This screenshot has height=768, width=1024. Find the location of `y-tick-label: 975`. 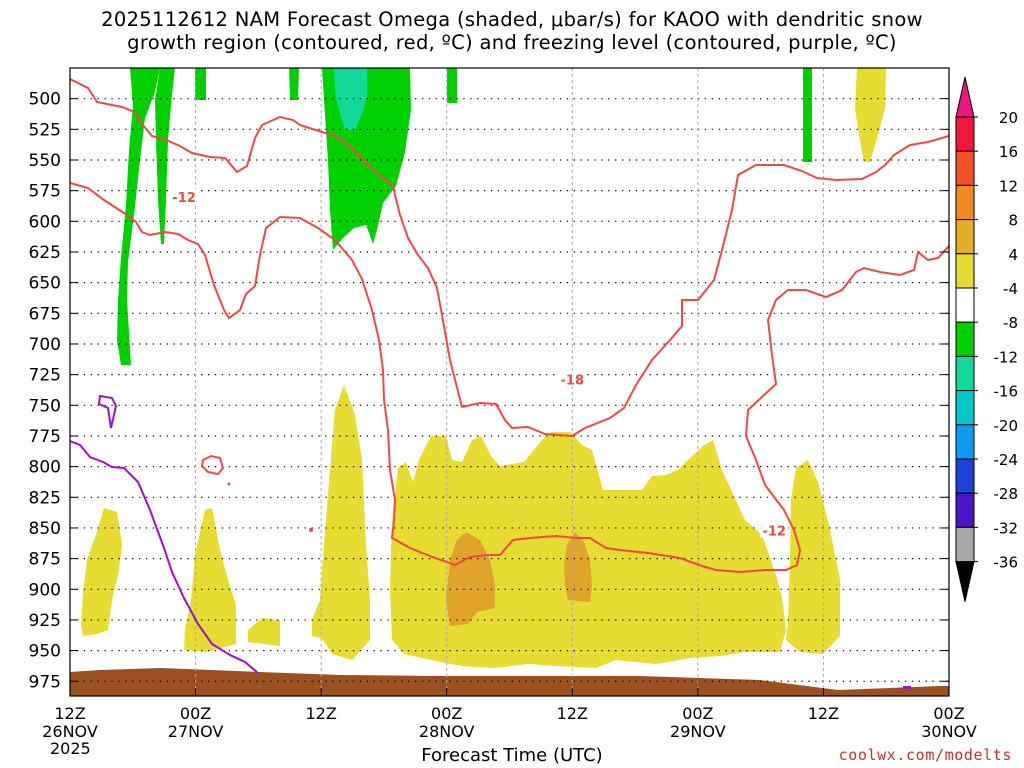

y-tick-label: 975 is located at coordinates (45, 682).